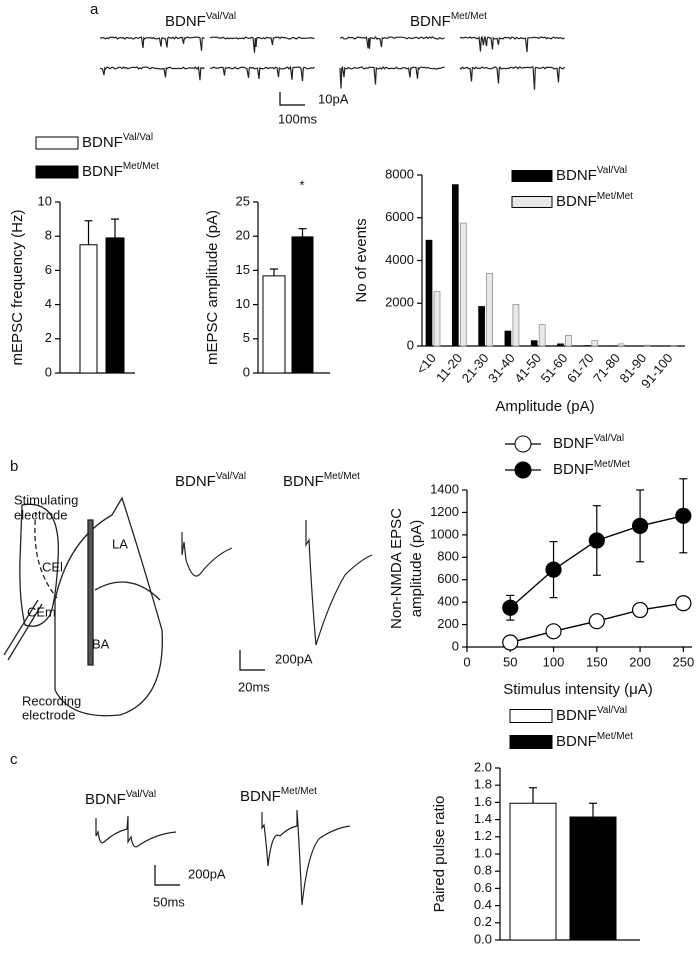 This screenshot has width=700, height=954. I want to click on x-tick-label: 31-40, so click(501, 367).